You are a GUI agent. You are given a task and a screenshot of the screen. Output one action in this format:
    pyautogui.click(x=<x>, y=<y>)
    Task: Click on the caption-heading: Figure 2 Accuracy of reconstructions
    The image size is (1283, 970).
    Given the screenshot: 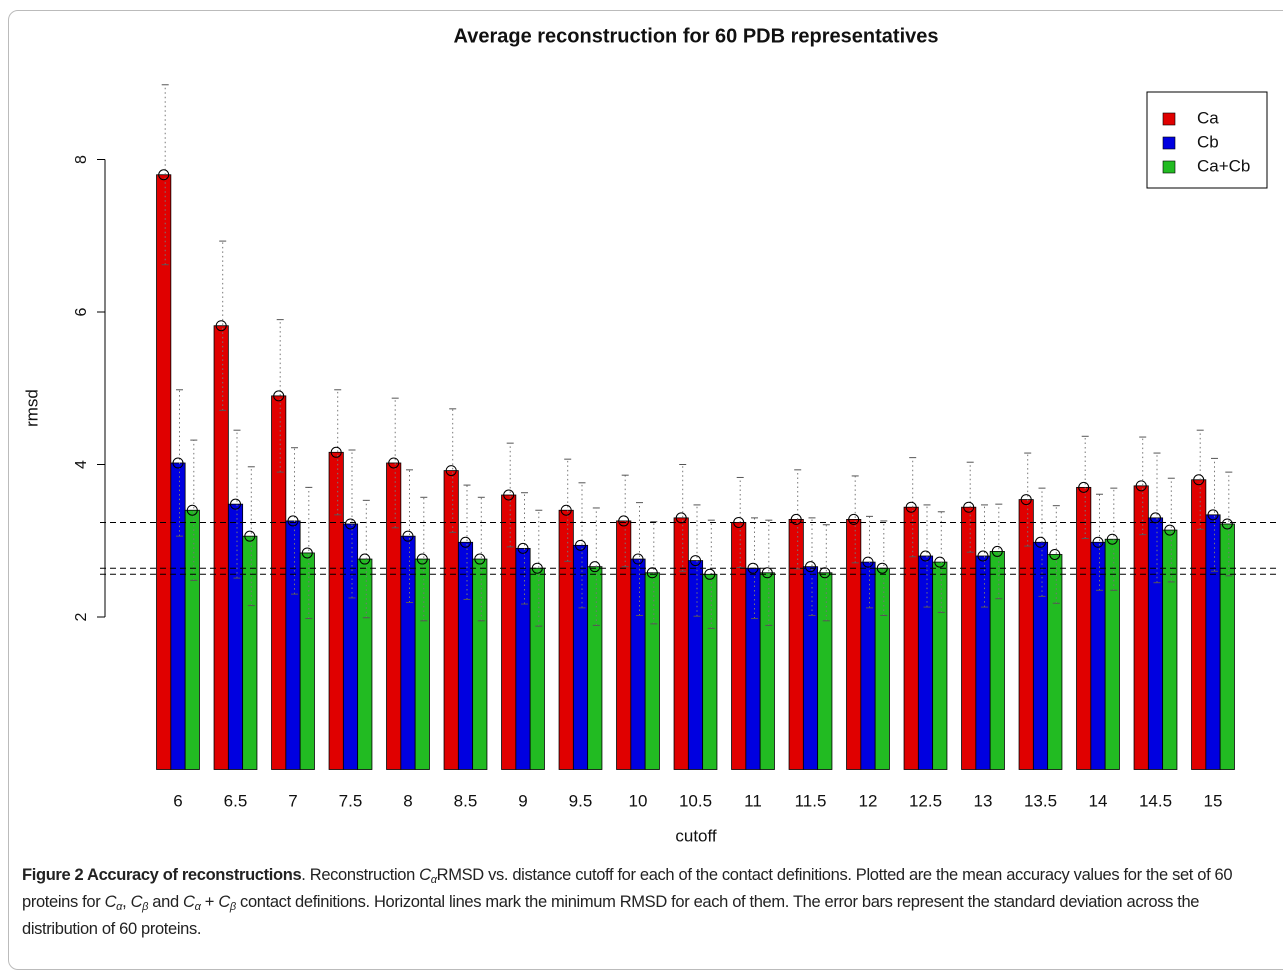 What is the action you would take?
    pyautogui.click(x=162, y=875)
    